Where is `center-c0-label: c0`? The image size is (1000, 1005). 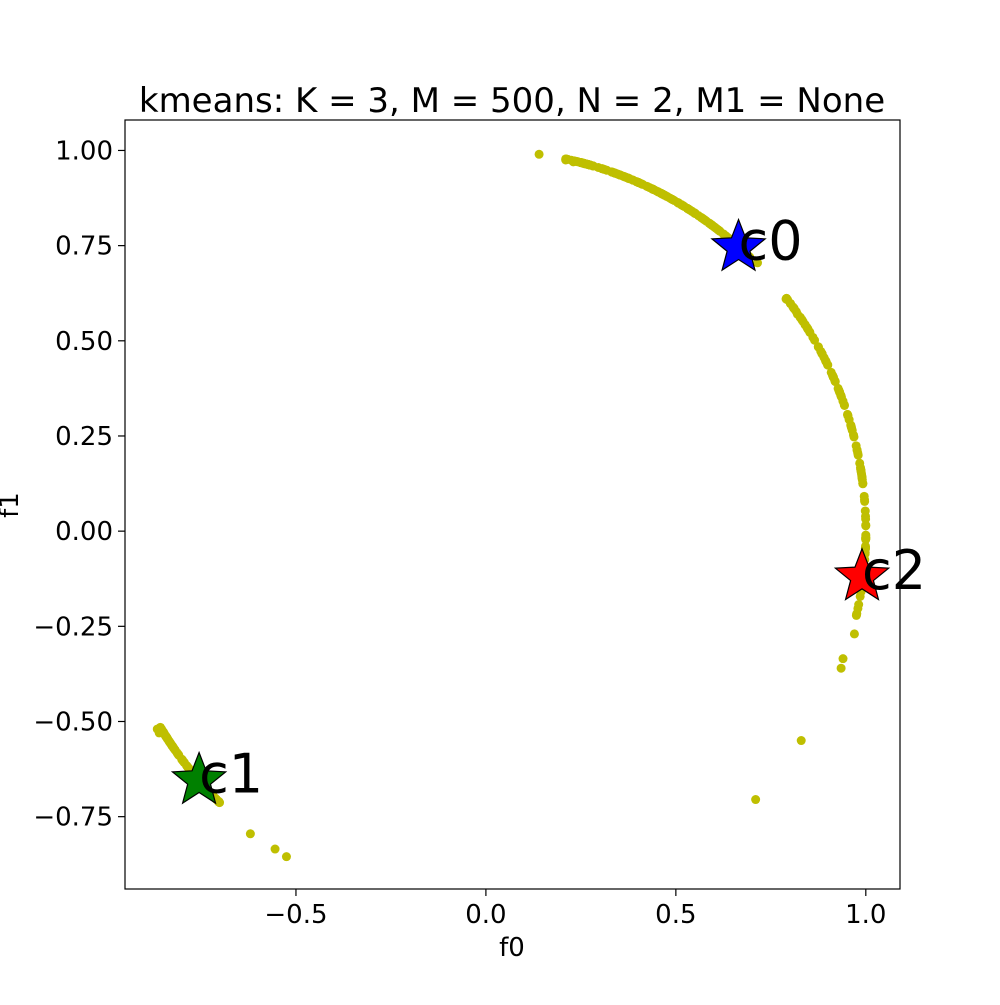
center-c0-label: c0 is located at coordinates (771, 241).